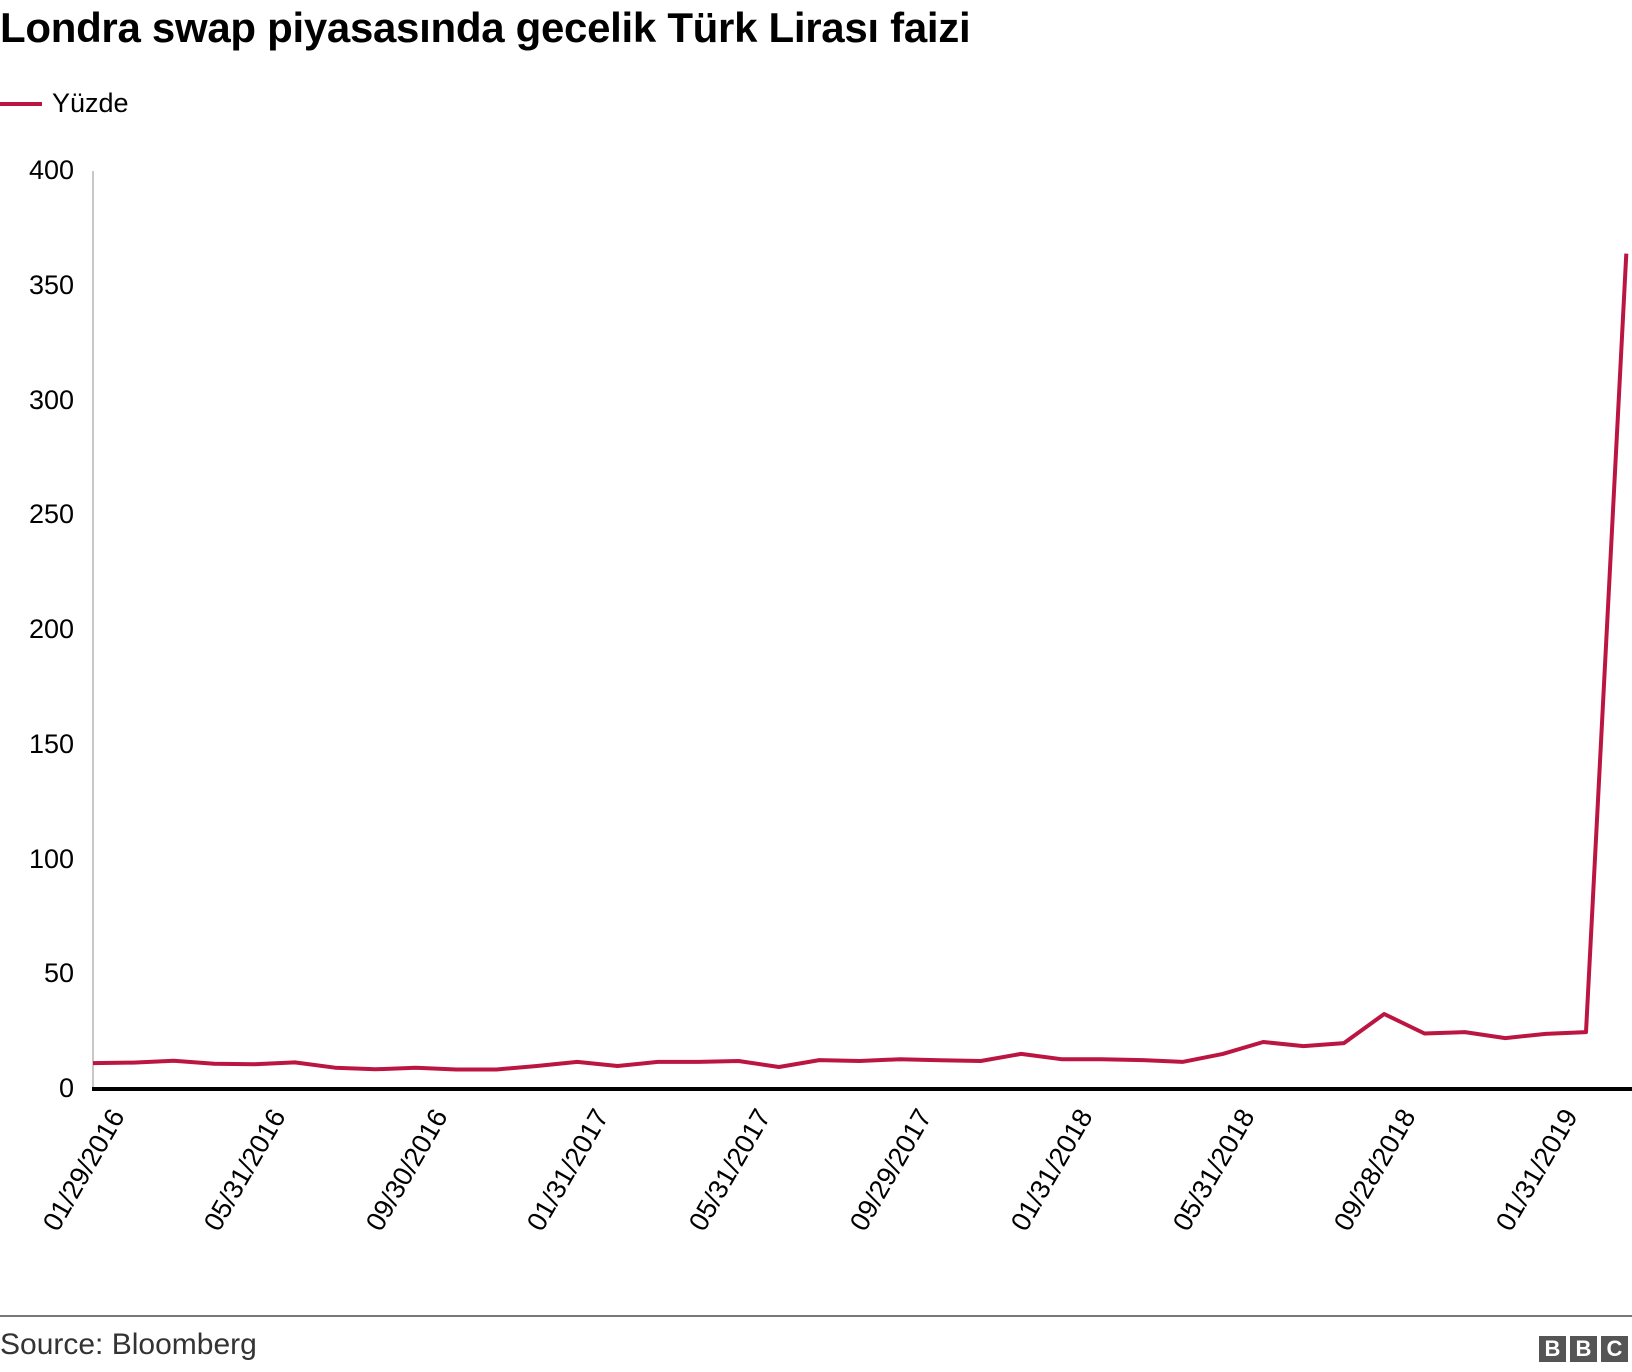  Describe the element at coordinates (128, 1344) in the screenshot. I see `source-note: Source: Bloomberg` at that location.